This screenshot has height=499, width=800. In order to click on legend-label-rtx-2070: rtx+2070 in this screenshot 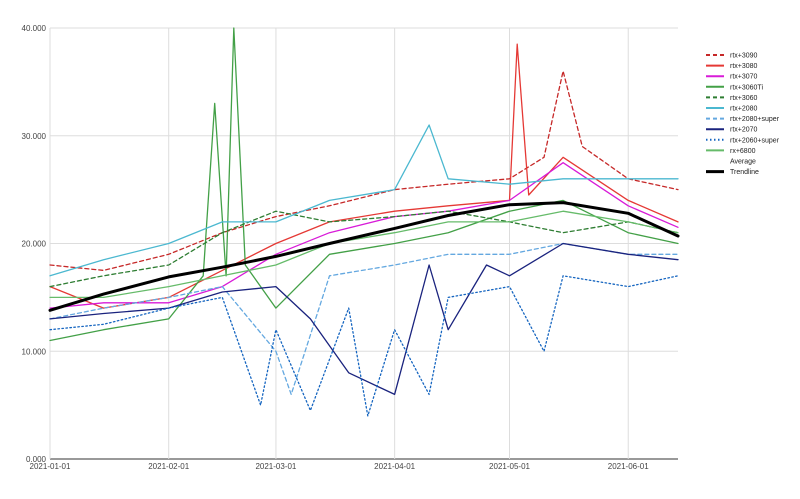, I will do `click(744, 130)`.